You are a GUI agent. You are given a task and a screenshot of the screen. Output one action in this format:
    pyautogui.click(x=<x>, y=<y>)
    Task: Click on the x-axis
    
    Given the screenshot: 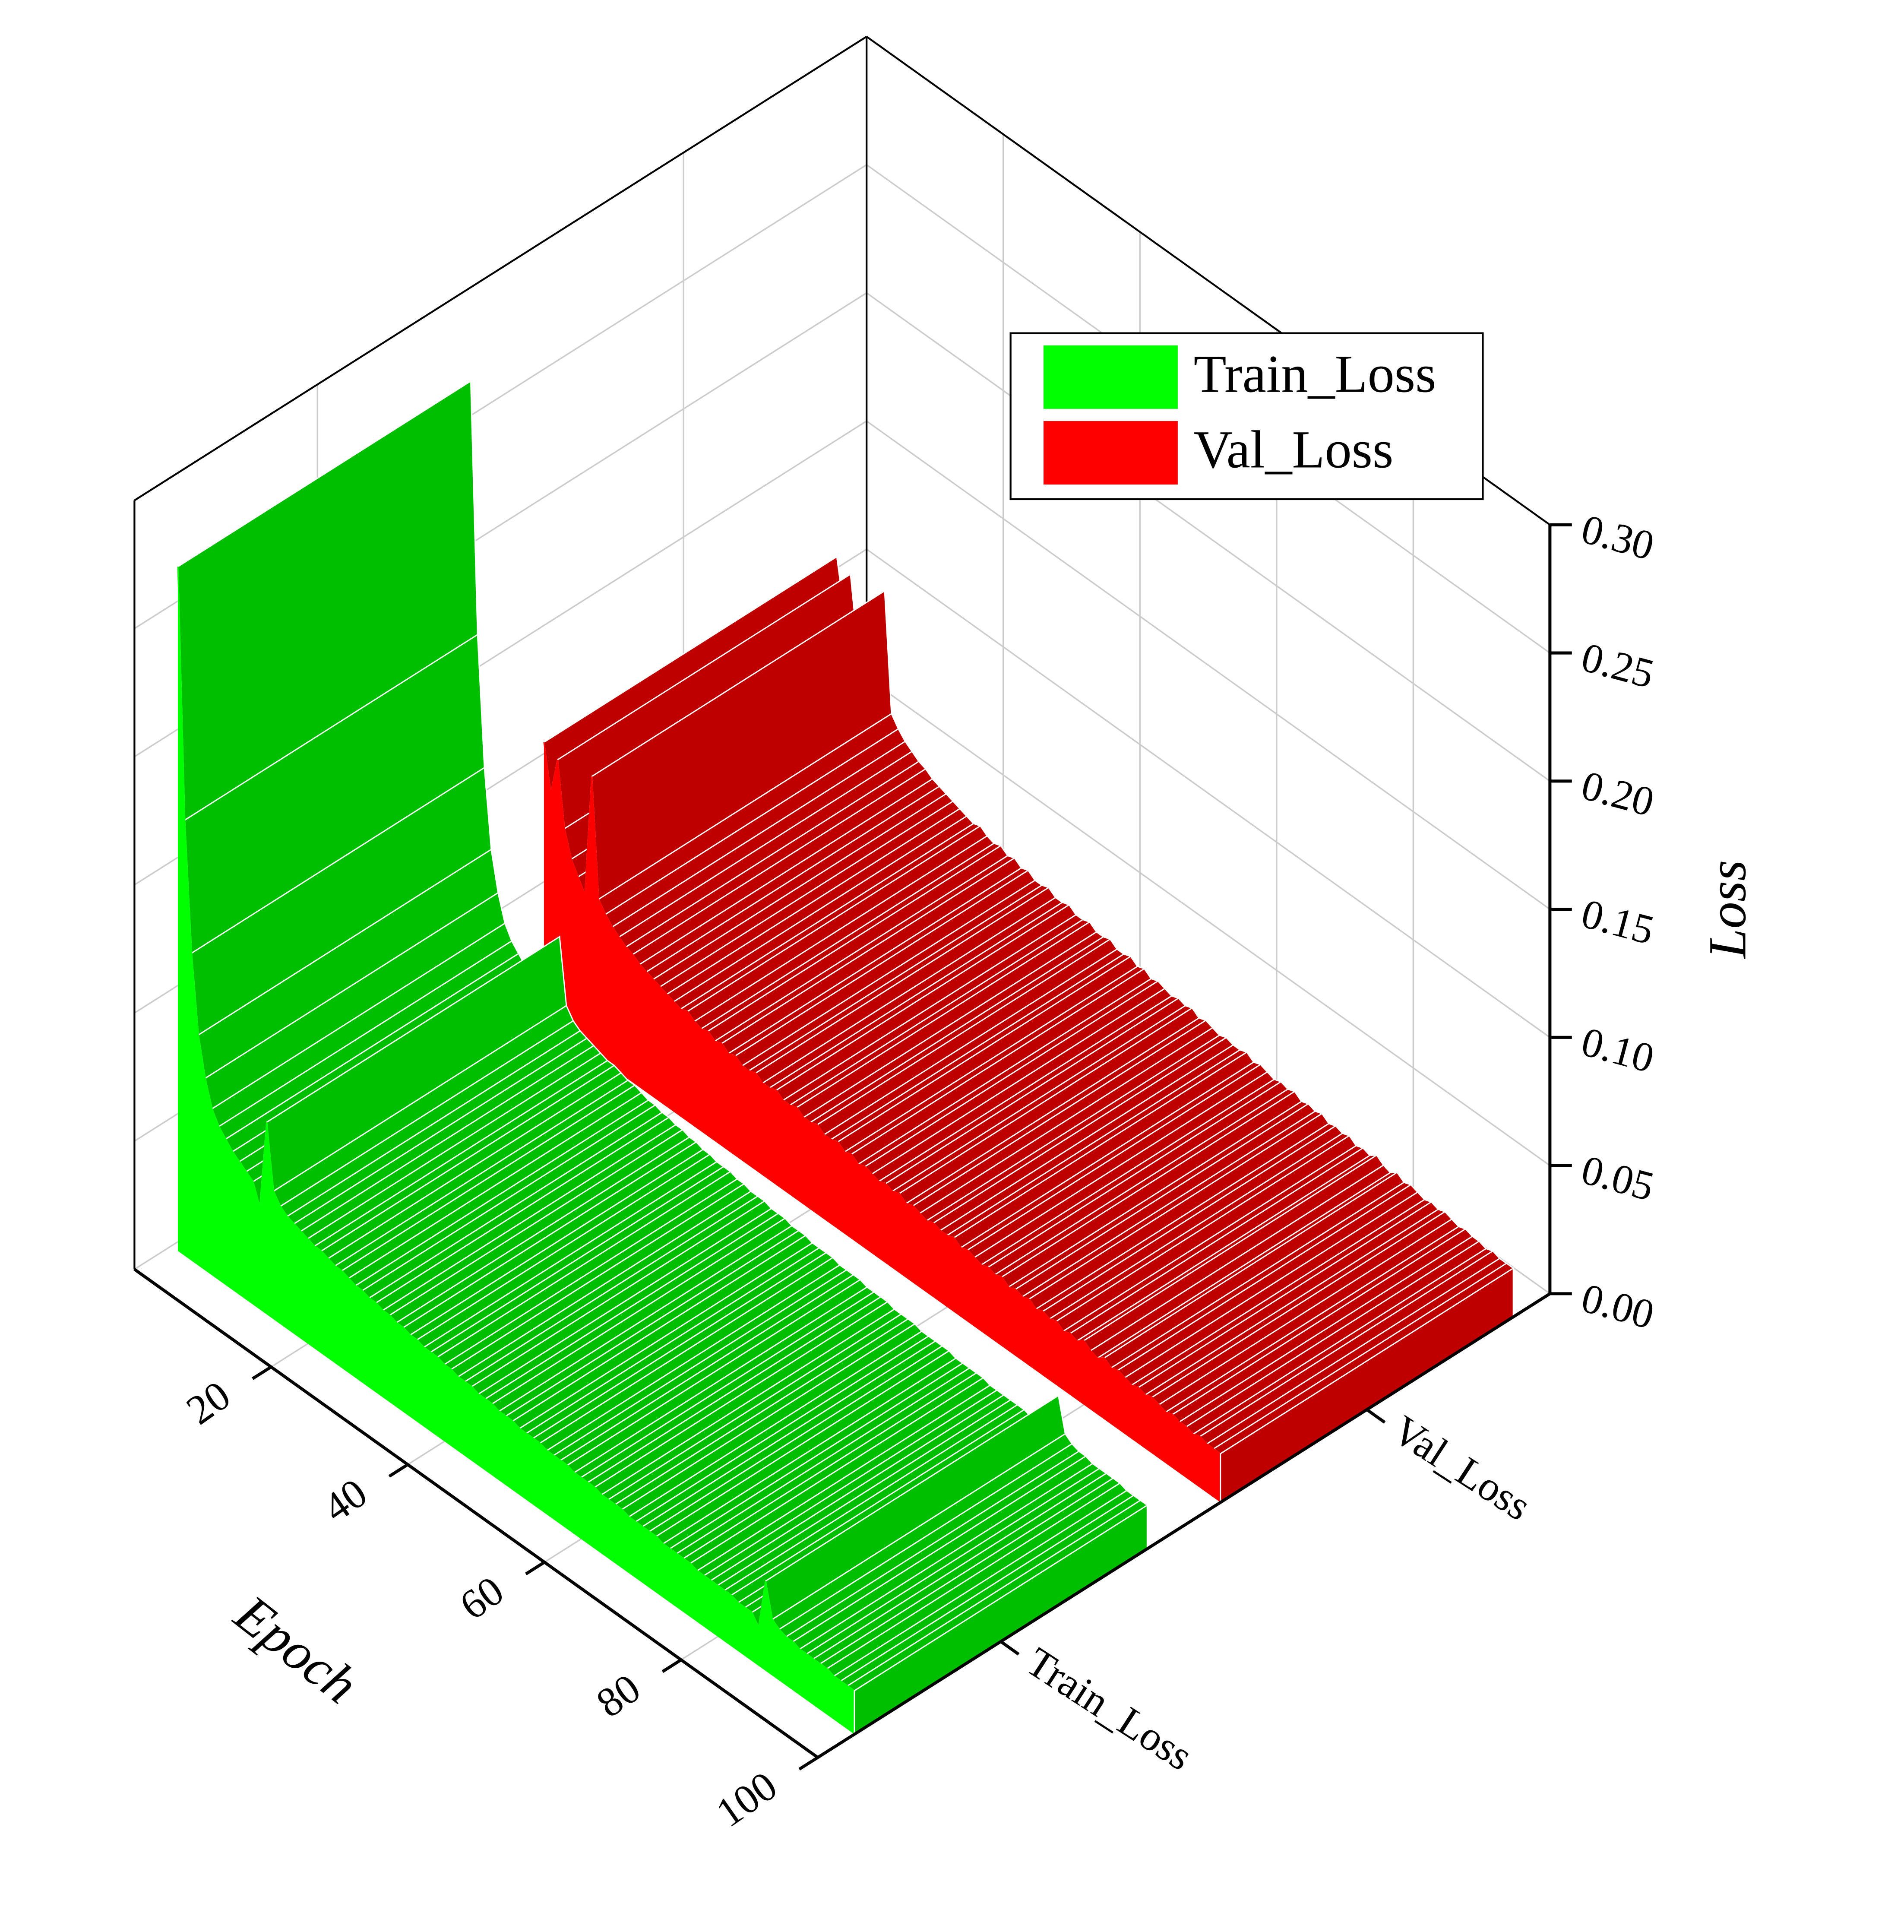 What is the action you would take?
    pyautogui.click(x=476, y=1514)
    